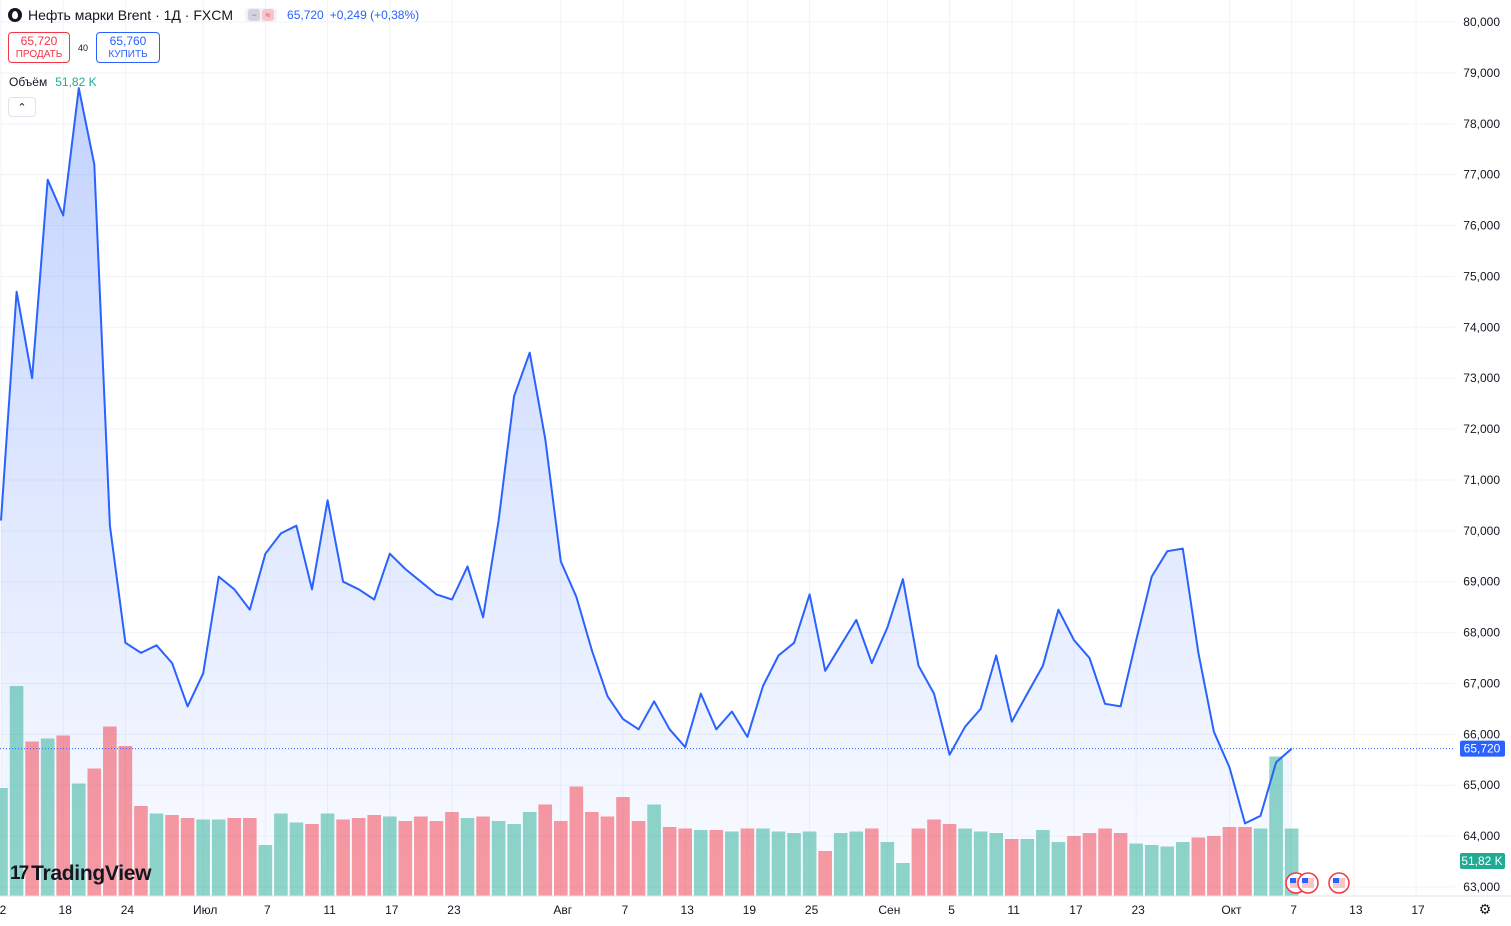  What do you see at coordinates (39, 40) in the screenshot?
I see `sell-price: 65,720` at bounding box center [39, 40].